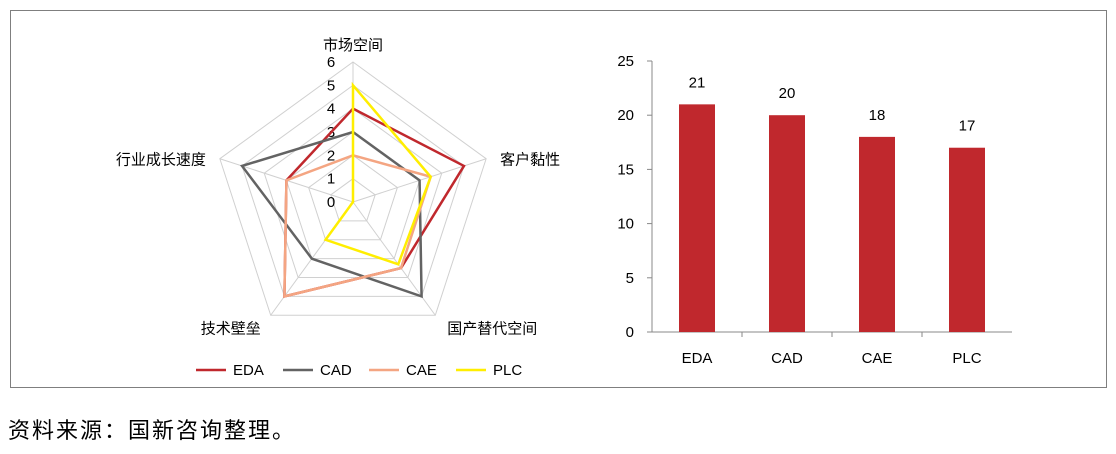  I want to click on bar-value-label: 17, so click(967, 126).